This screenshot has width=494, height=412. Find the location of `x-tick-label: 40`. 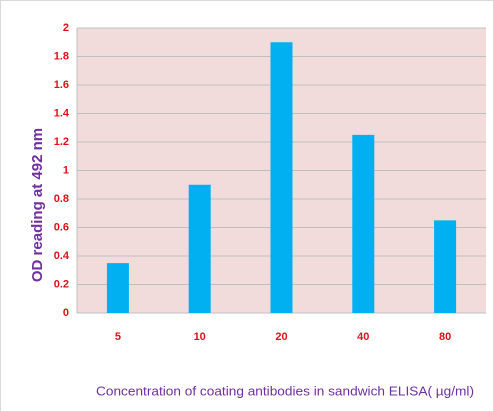

x-tick-label: 40 is located at coordinates (363, 337).